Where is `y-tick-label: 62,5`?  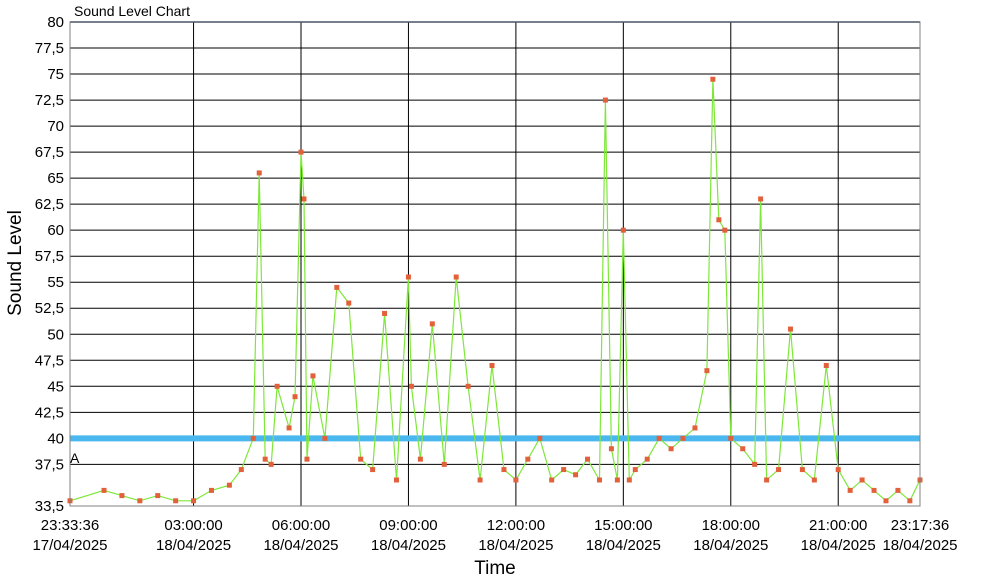
y-tick-label: 62,5 is located at coordinates (49, 204).